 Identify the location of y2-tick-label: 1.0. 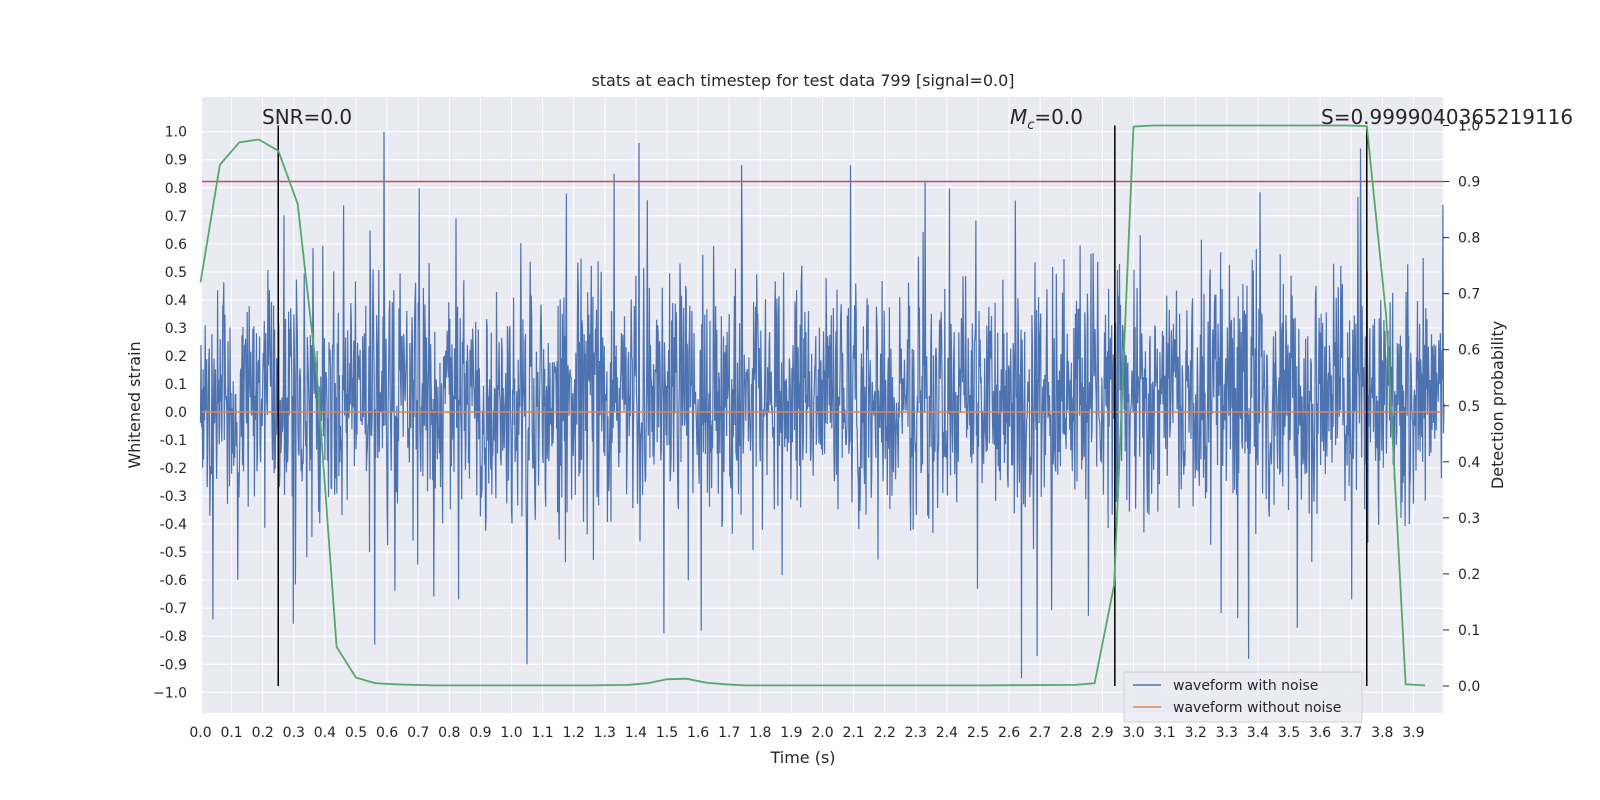
(1469, 127).